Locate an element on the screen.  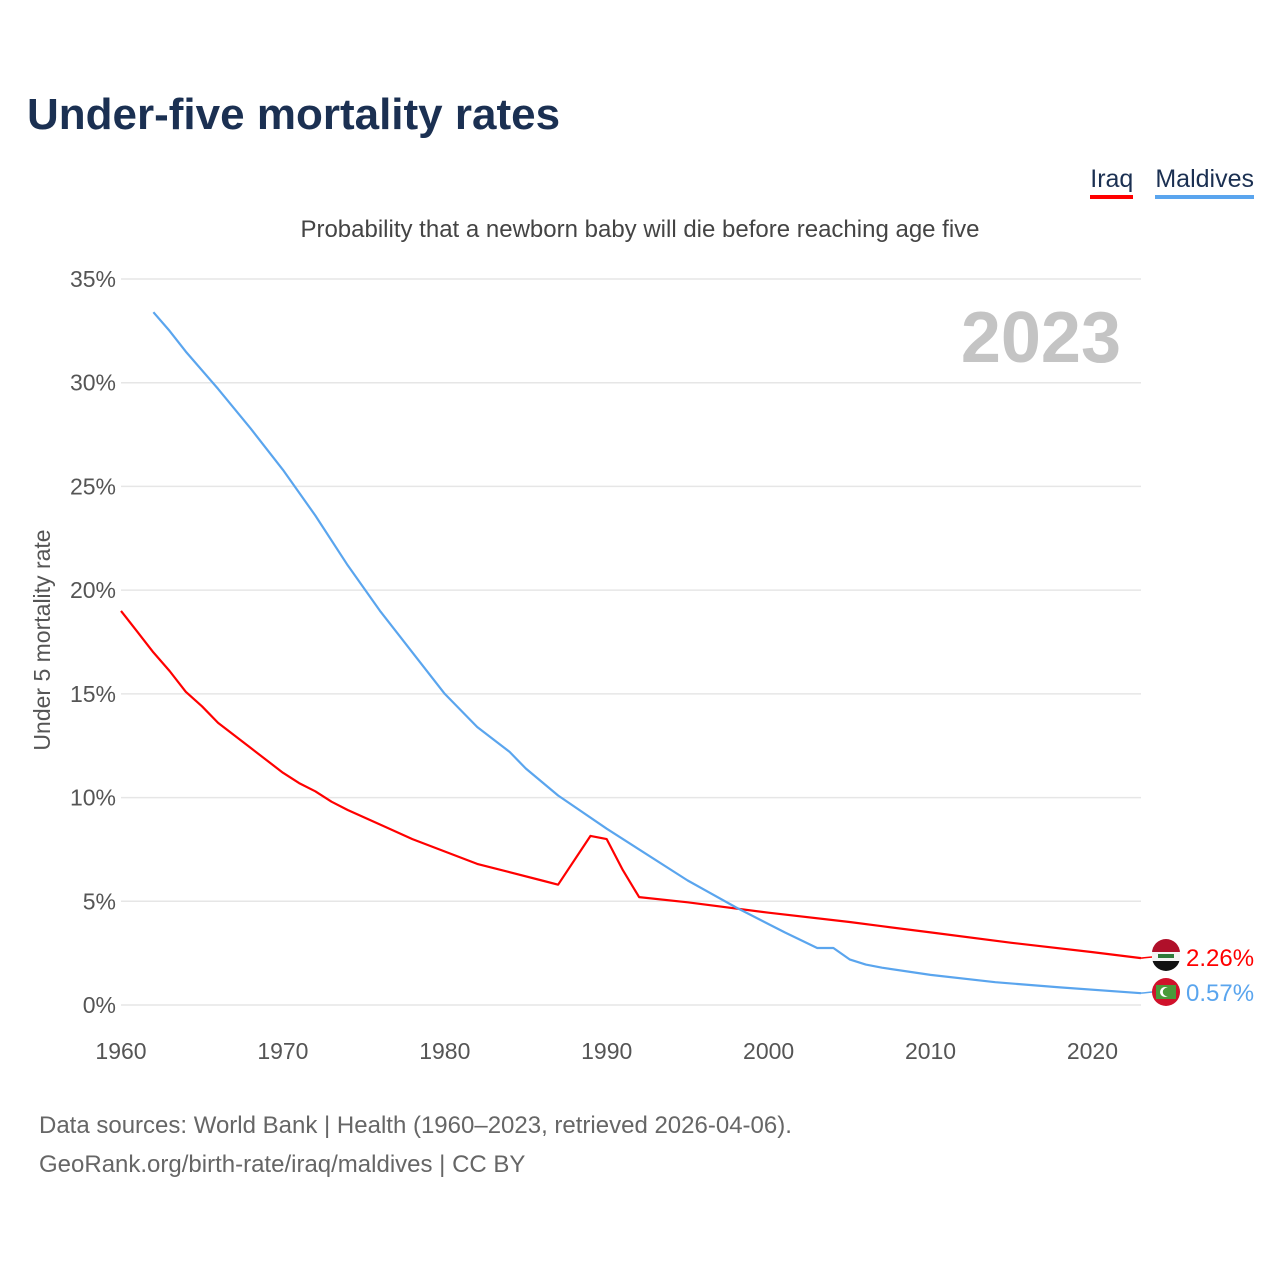
y-axis-label: Under 5 mortality rate is located at coordinates (42, 639).